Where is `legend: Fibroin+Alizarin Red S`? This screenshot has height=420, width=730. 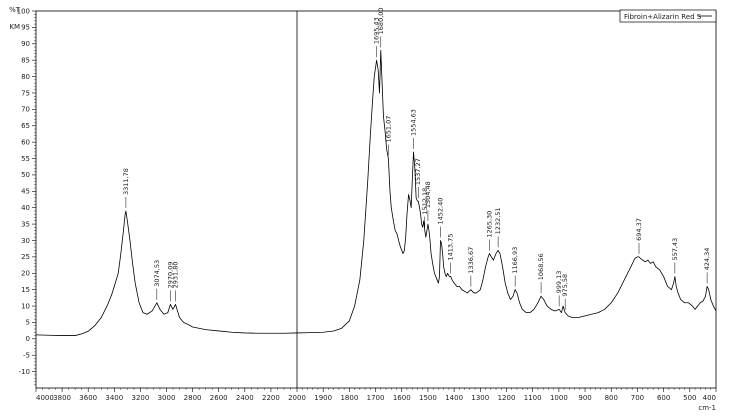 legend: Fibroin+Alizarin Red S is located at coordinates (668, 16).